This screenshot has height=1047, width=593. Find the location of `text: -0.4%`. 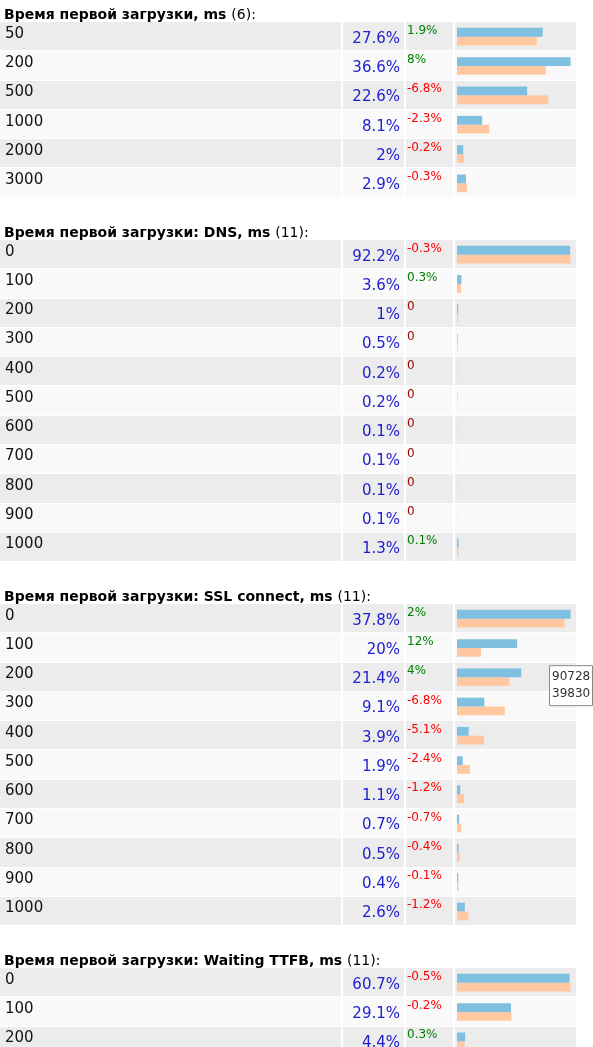

text: -0.4% is located at coordinates (424, 845).